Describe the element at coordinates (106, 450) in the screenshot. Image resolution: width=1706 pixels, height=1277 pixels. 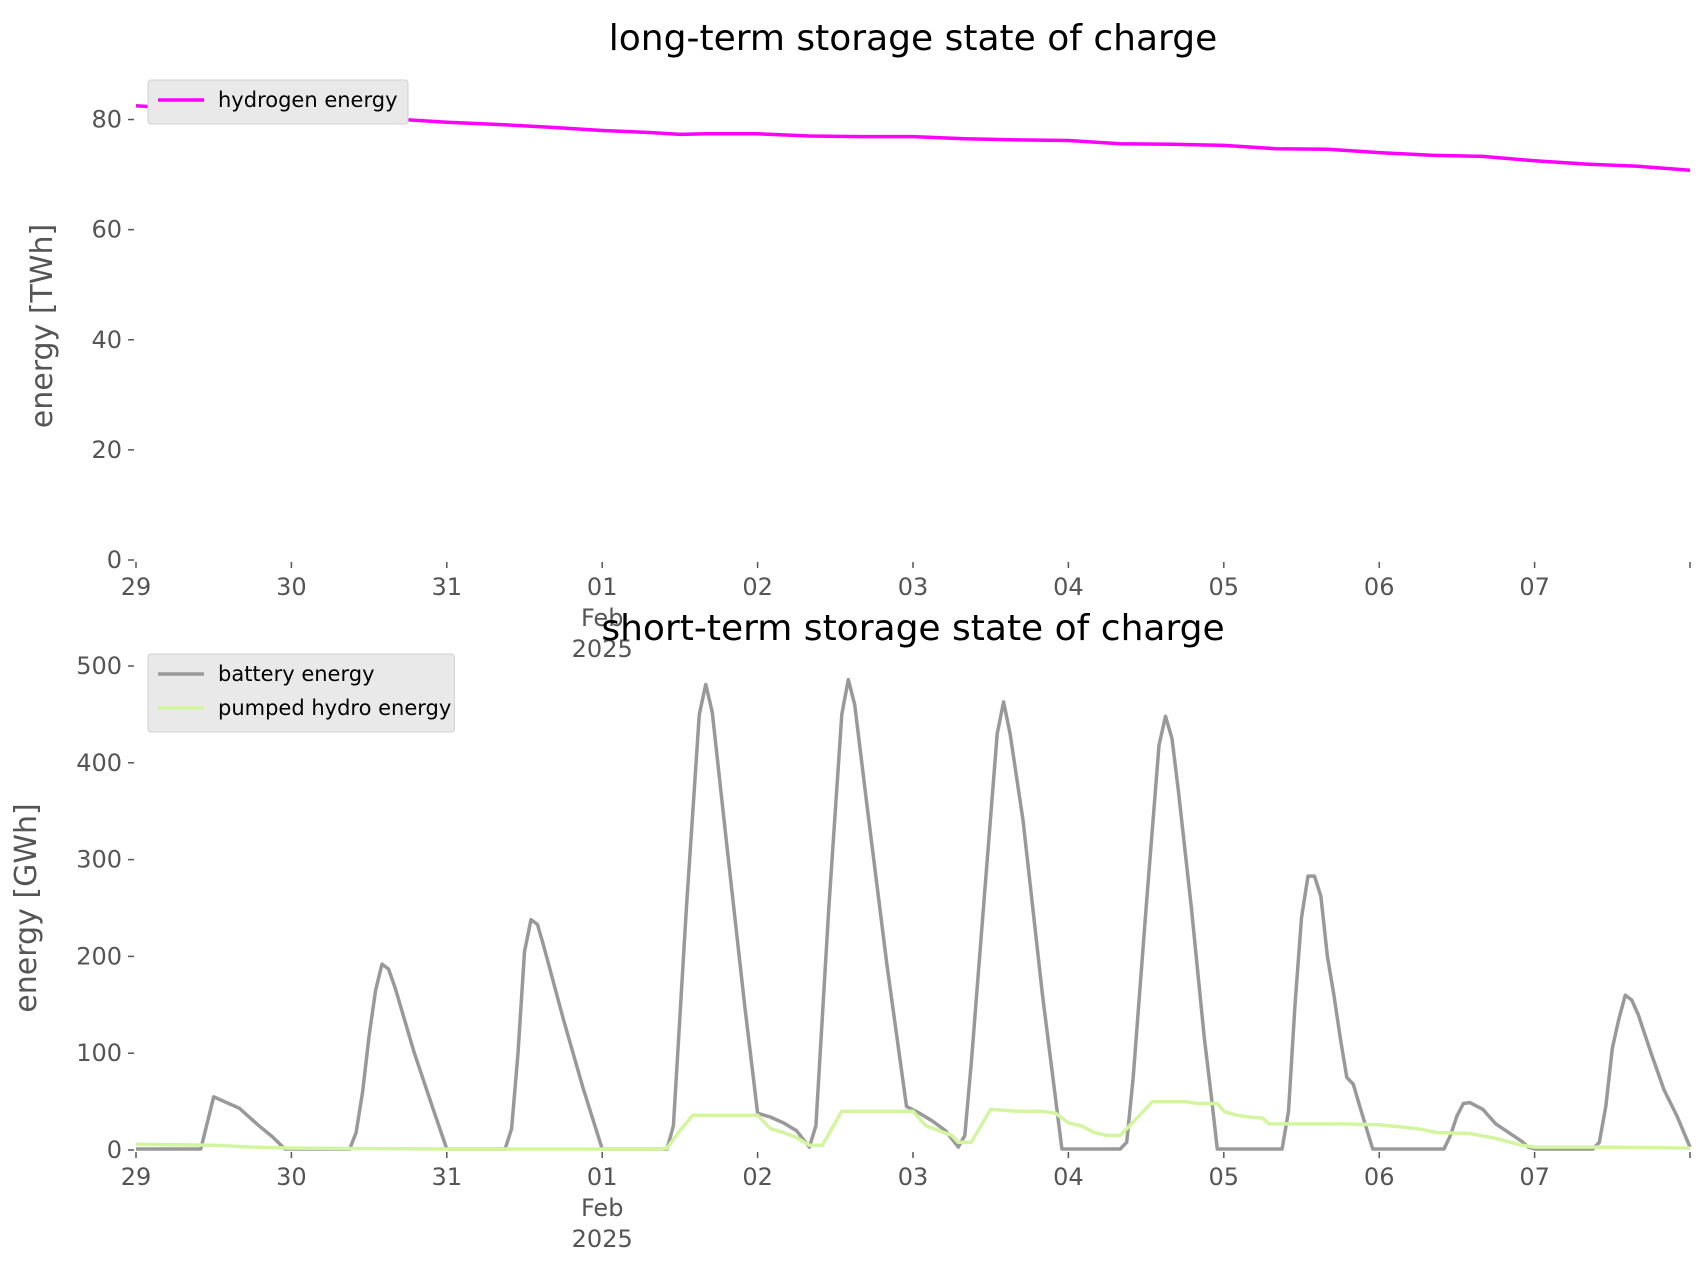
I see `y-tick-label: 20` at that location.